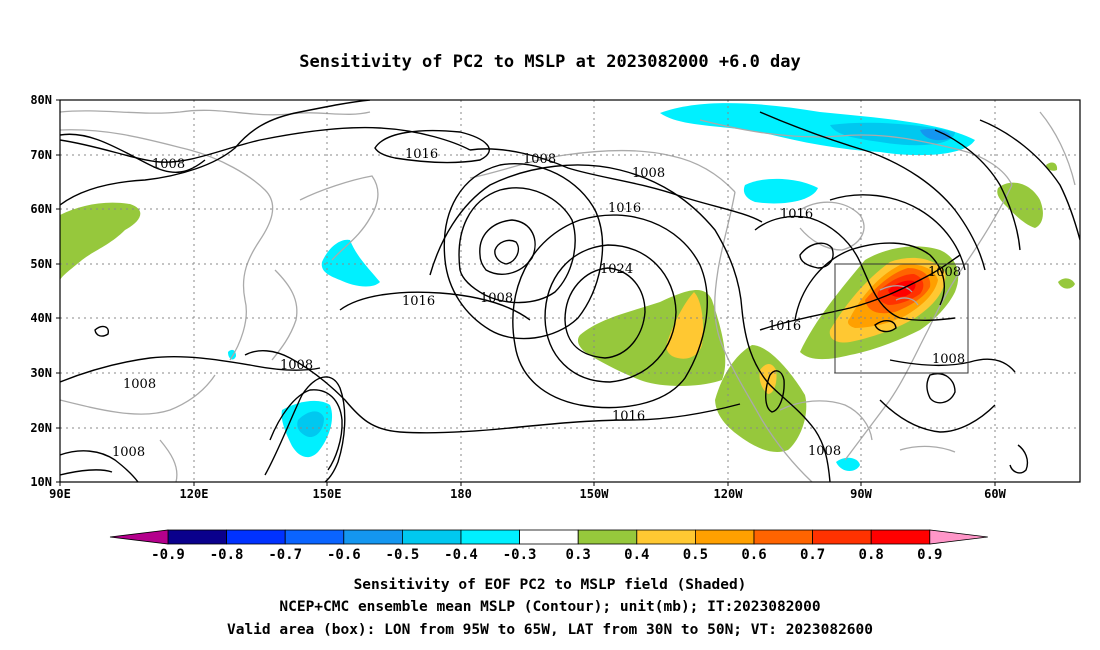  What do you see at coordinates (327, 494) in the screenshot?
I see `lon-label: 150E` at bounding box center [327, 494].